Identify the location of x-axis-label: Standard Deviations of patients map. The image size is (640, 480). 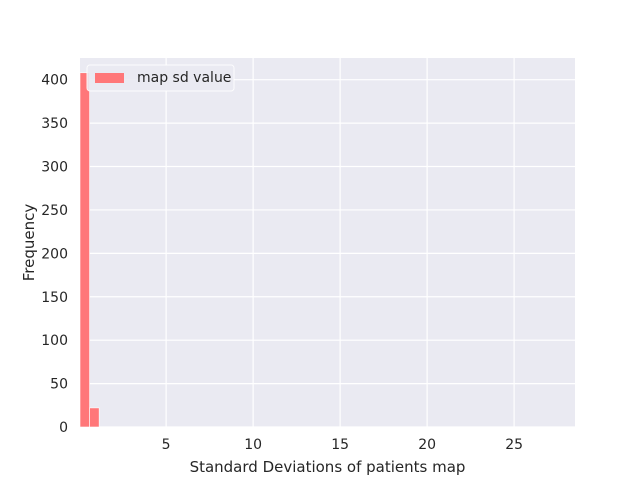
(328, 467).